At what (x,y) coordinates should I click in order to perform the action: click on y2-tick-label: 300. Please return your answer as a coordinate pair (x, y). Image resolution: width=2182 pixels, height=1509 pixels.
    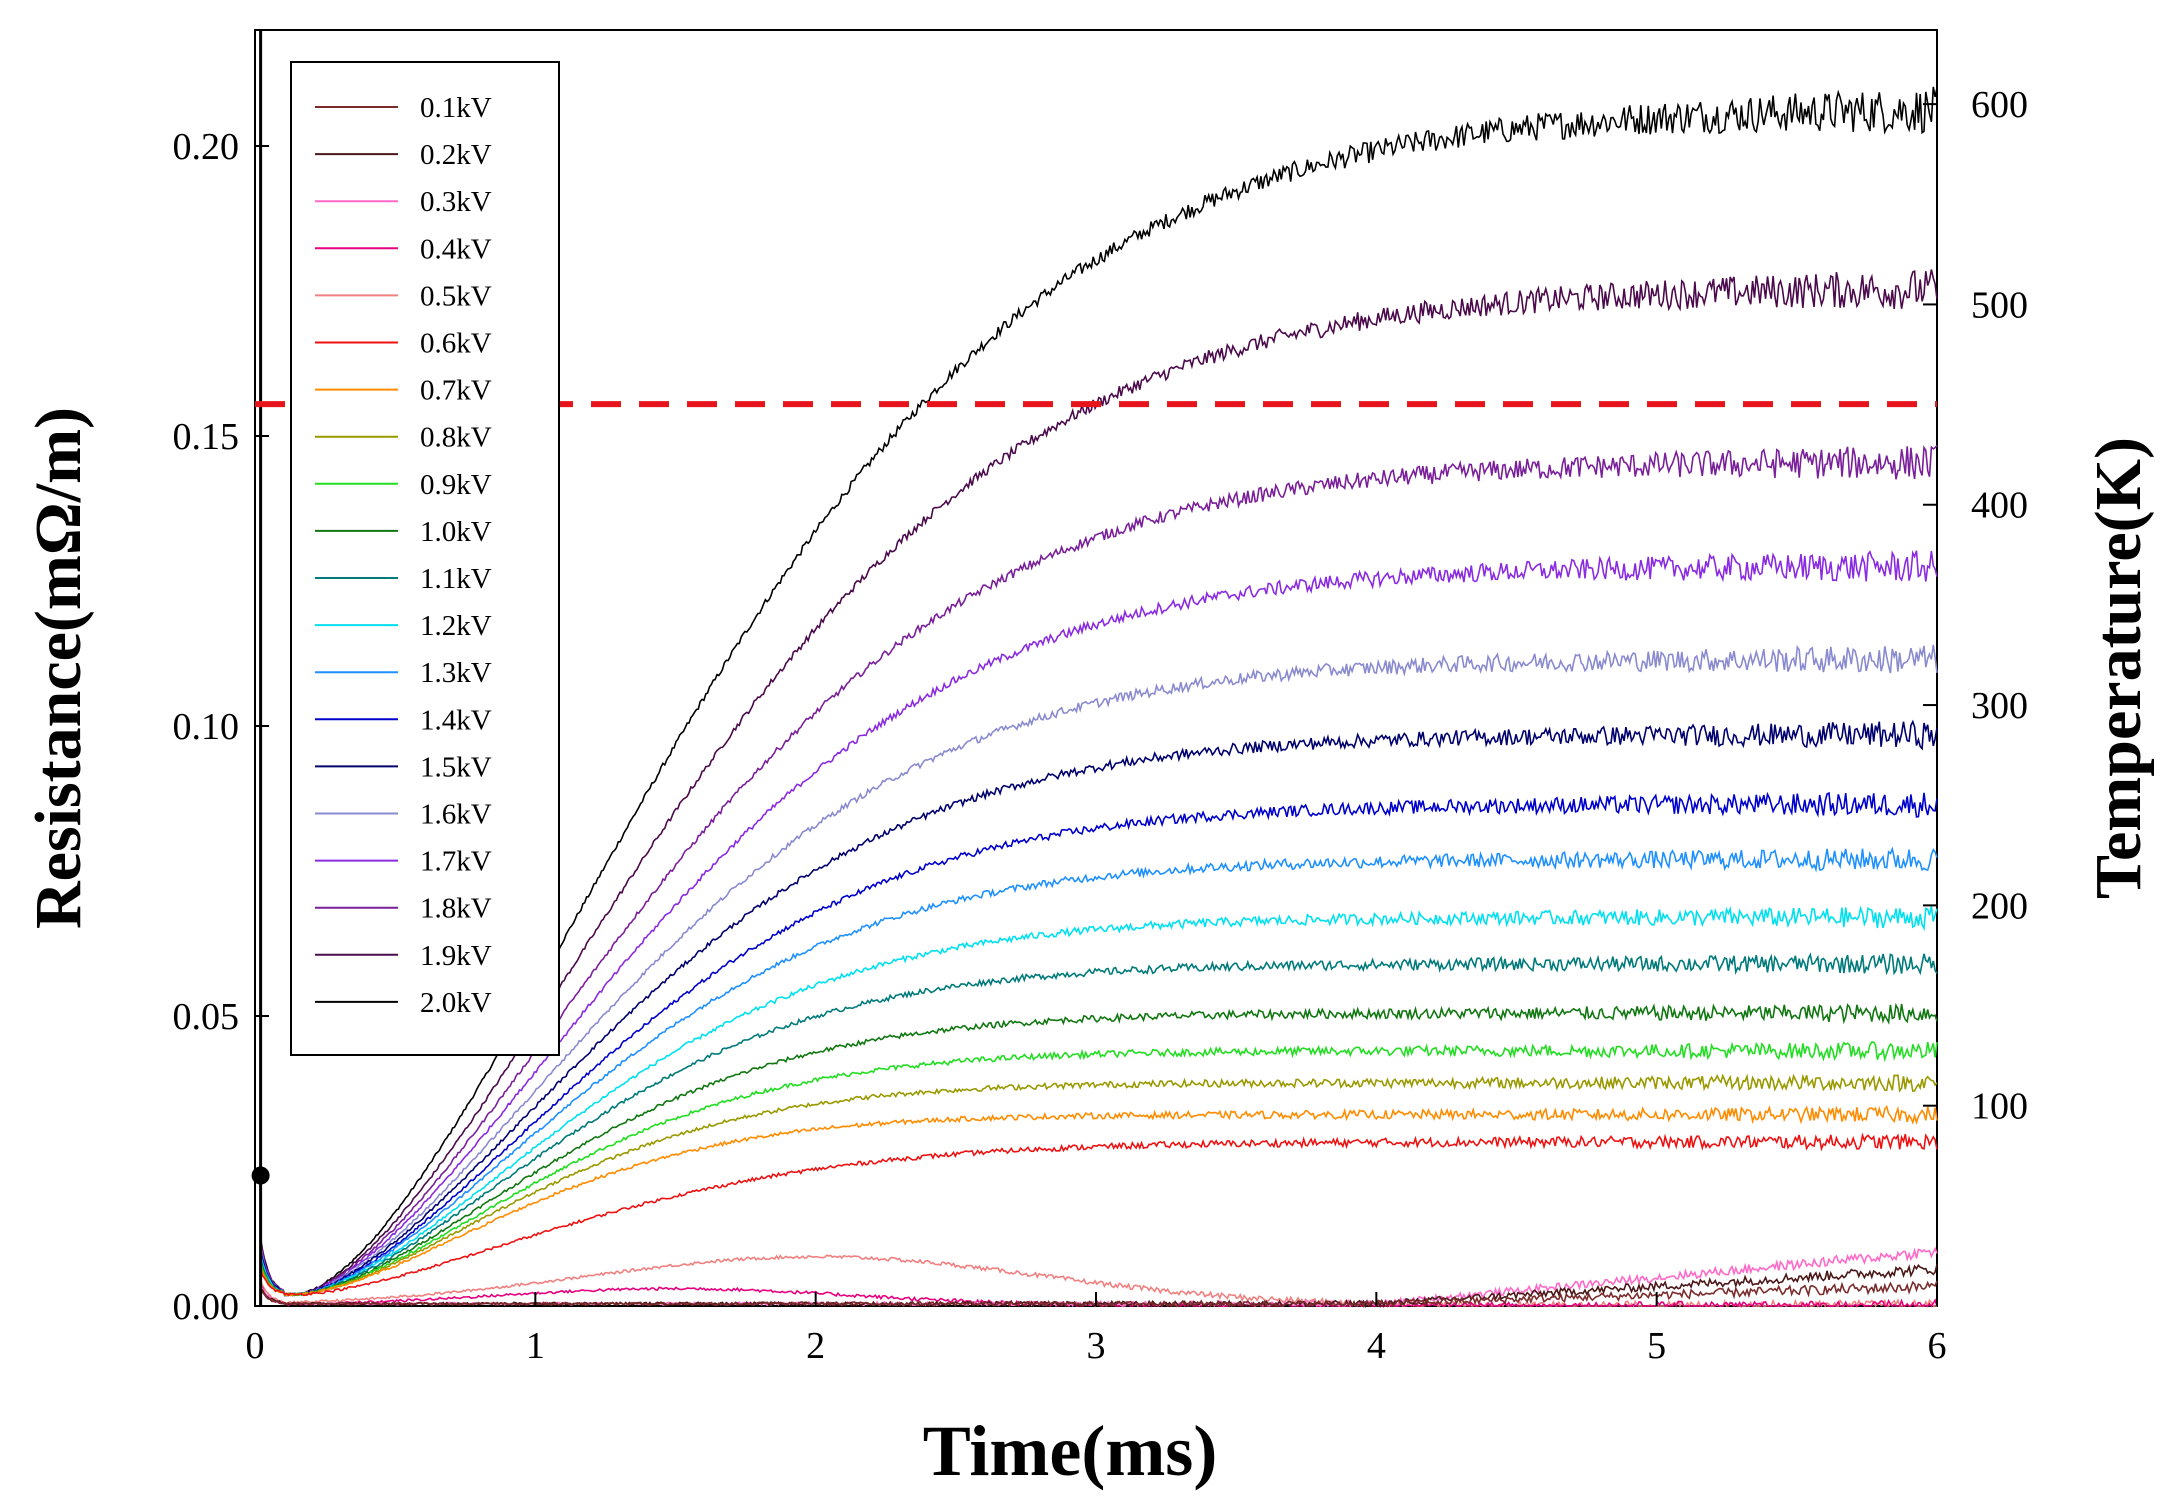
    Looking at the image, I should click on (1999, 706).